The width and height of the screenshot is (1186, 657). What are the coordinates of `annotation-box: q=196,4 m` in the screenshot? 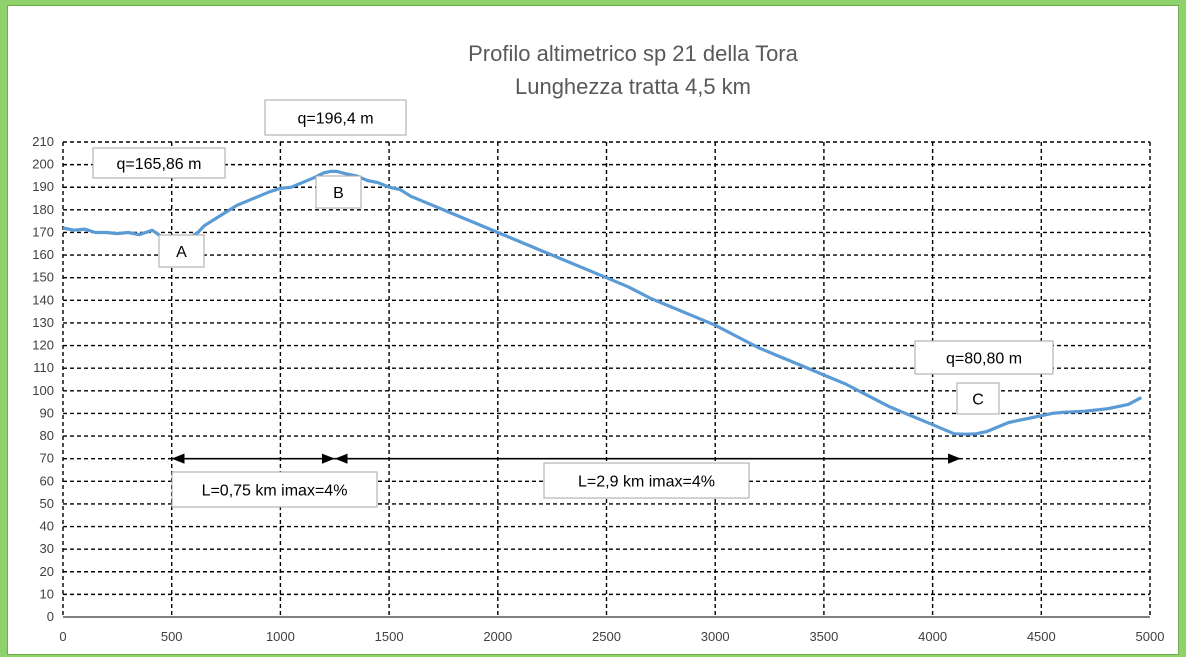 It's located at (335, 117).